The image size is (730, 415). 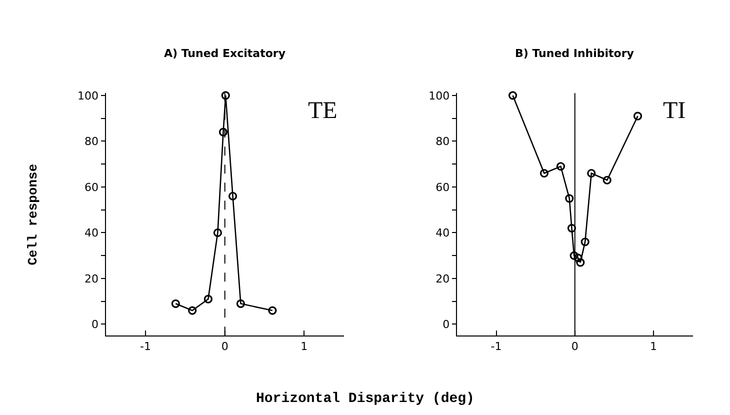 I want to click on chart-title: B) Tuned Inhibitory, so click(x=574, y=53).